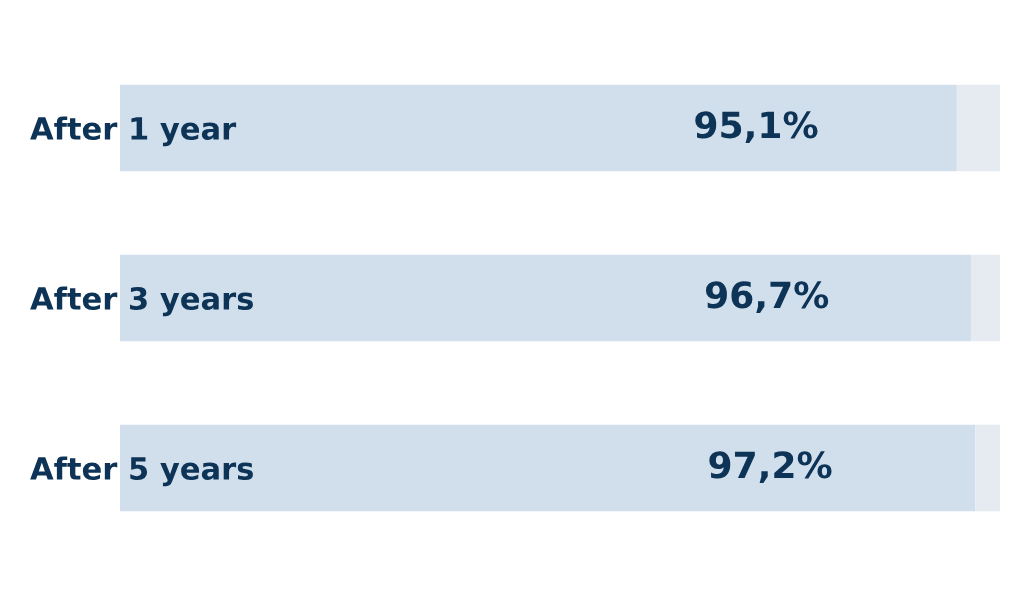 Image resolution: width=1024 pixels, height=600 pixels. Describe the element at coordinates (770, 467) in the screenshot. I see `data-label: 97,2%` at that location.